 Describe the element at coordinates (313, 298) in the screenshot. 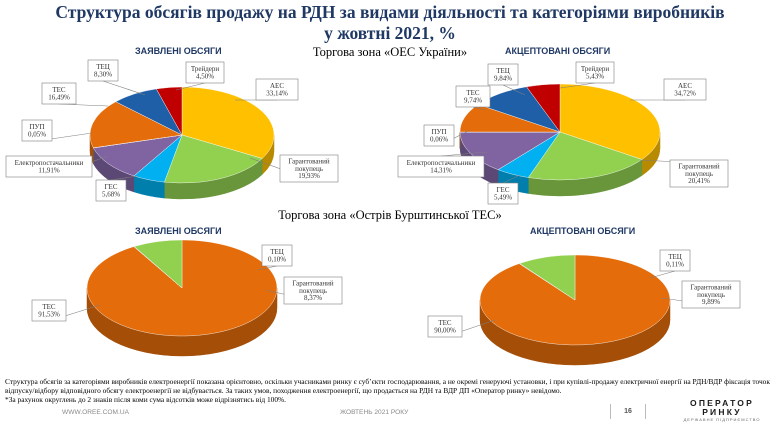

I see `slice-value-2-2: 8,37%` at that location.